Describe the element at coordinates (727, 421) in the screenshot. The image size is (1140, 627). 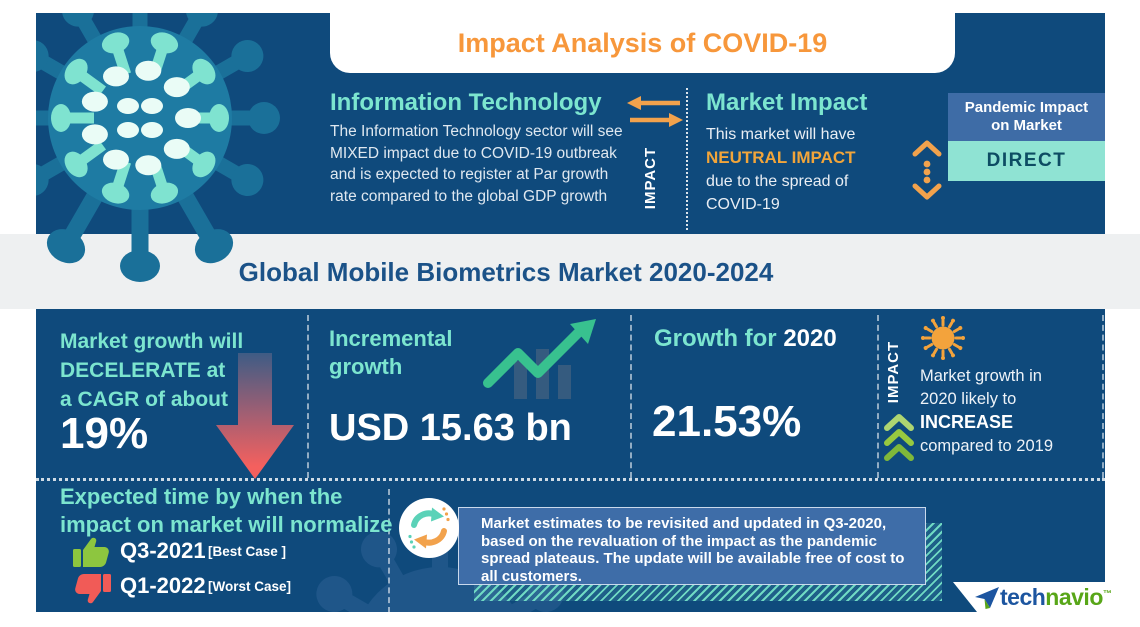
I see `growth-2020-value: 21.53%` at that location.